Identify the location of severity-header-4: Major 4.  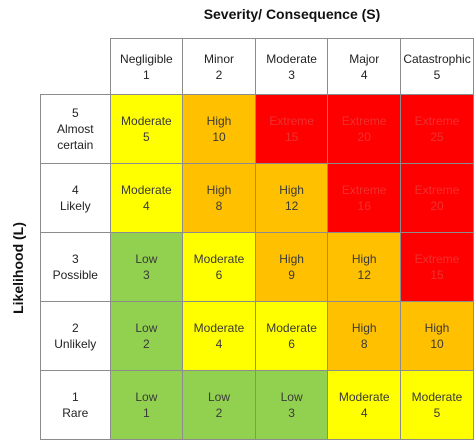
(364, 66).